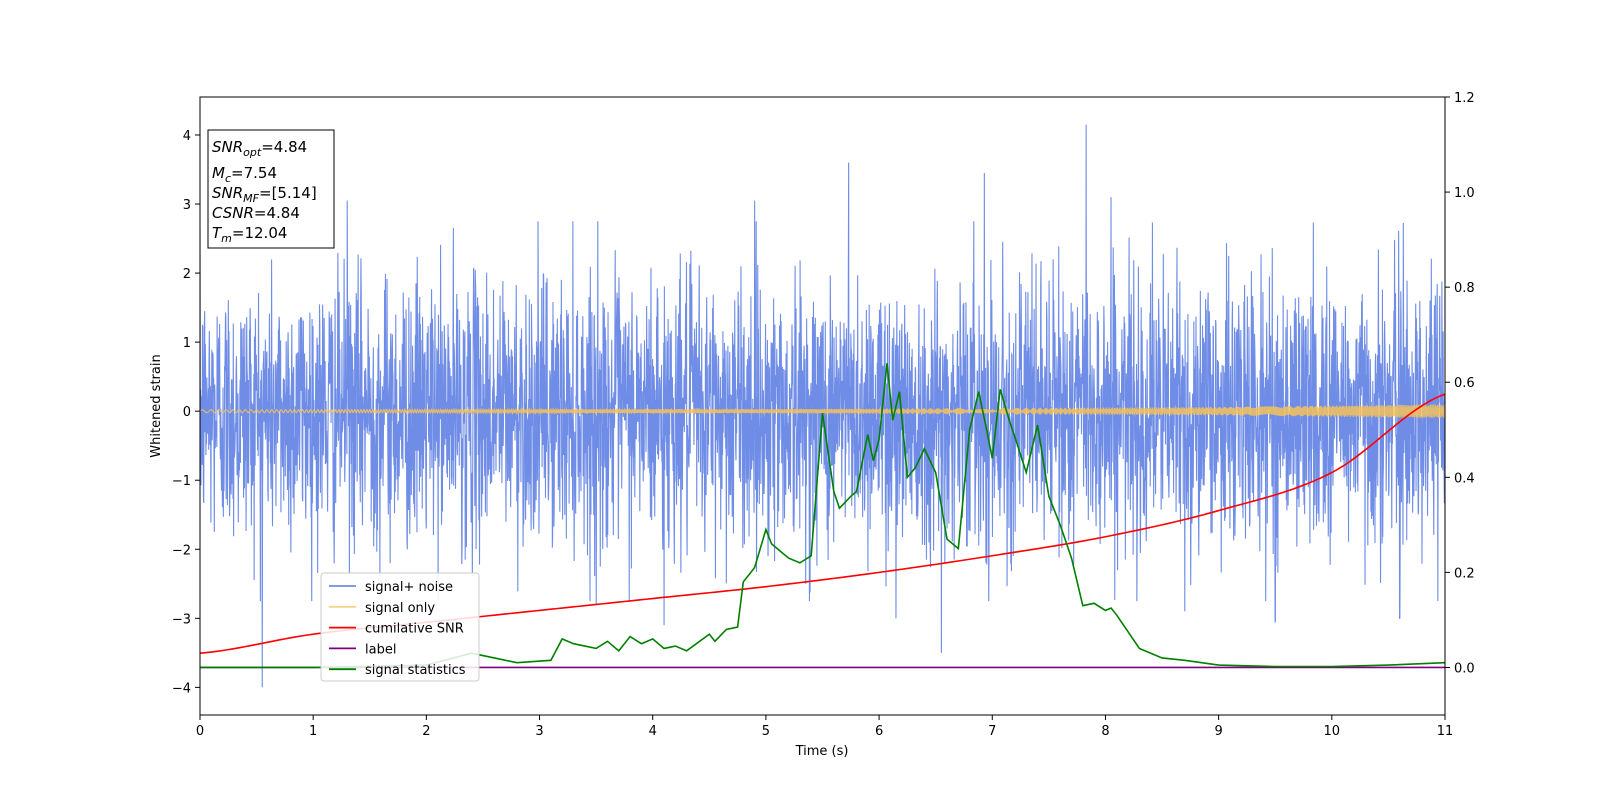  What do you see at coordinates (187, 412) in the screenshot?
I see `y-left-tick-label: 0` at bounding box center [187, 412].